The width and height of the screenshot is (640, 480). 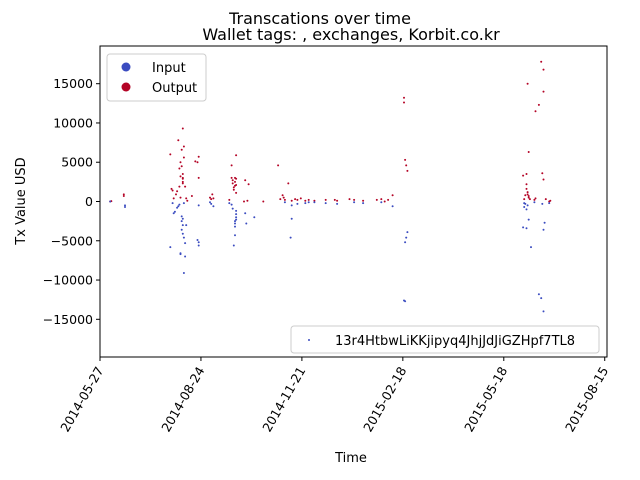 I want to click on y-tick-label: −5000, so click(x=72, y=240).